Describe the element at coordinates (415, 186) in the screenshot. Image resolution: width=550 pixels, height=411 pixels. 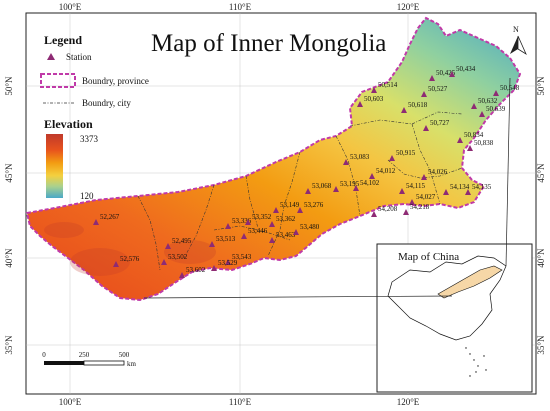
I see `station-label: 54,115` at that location.